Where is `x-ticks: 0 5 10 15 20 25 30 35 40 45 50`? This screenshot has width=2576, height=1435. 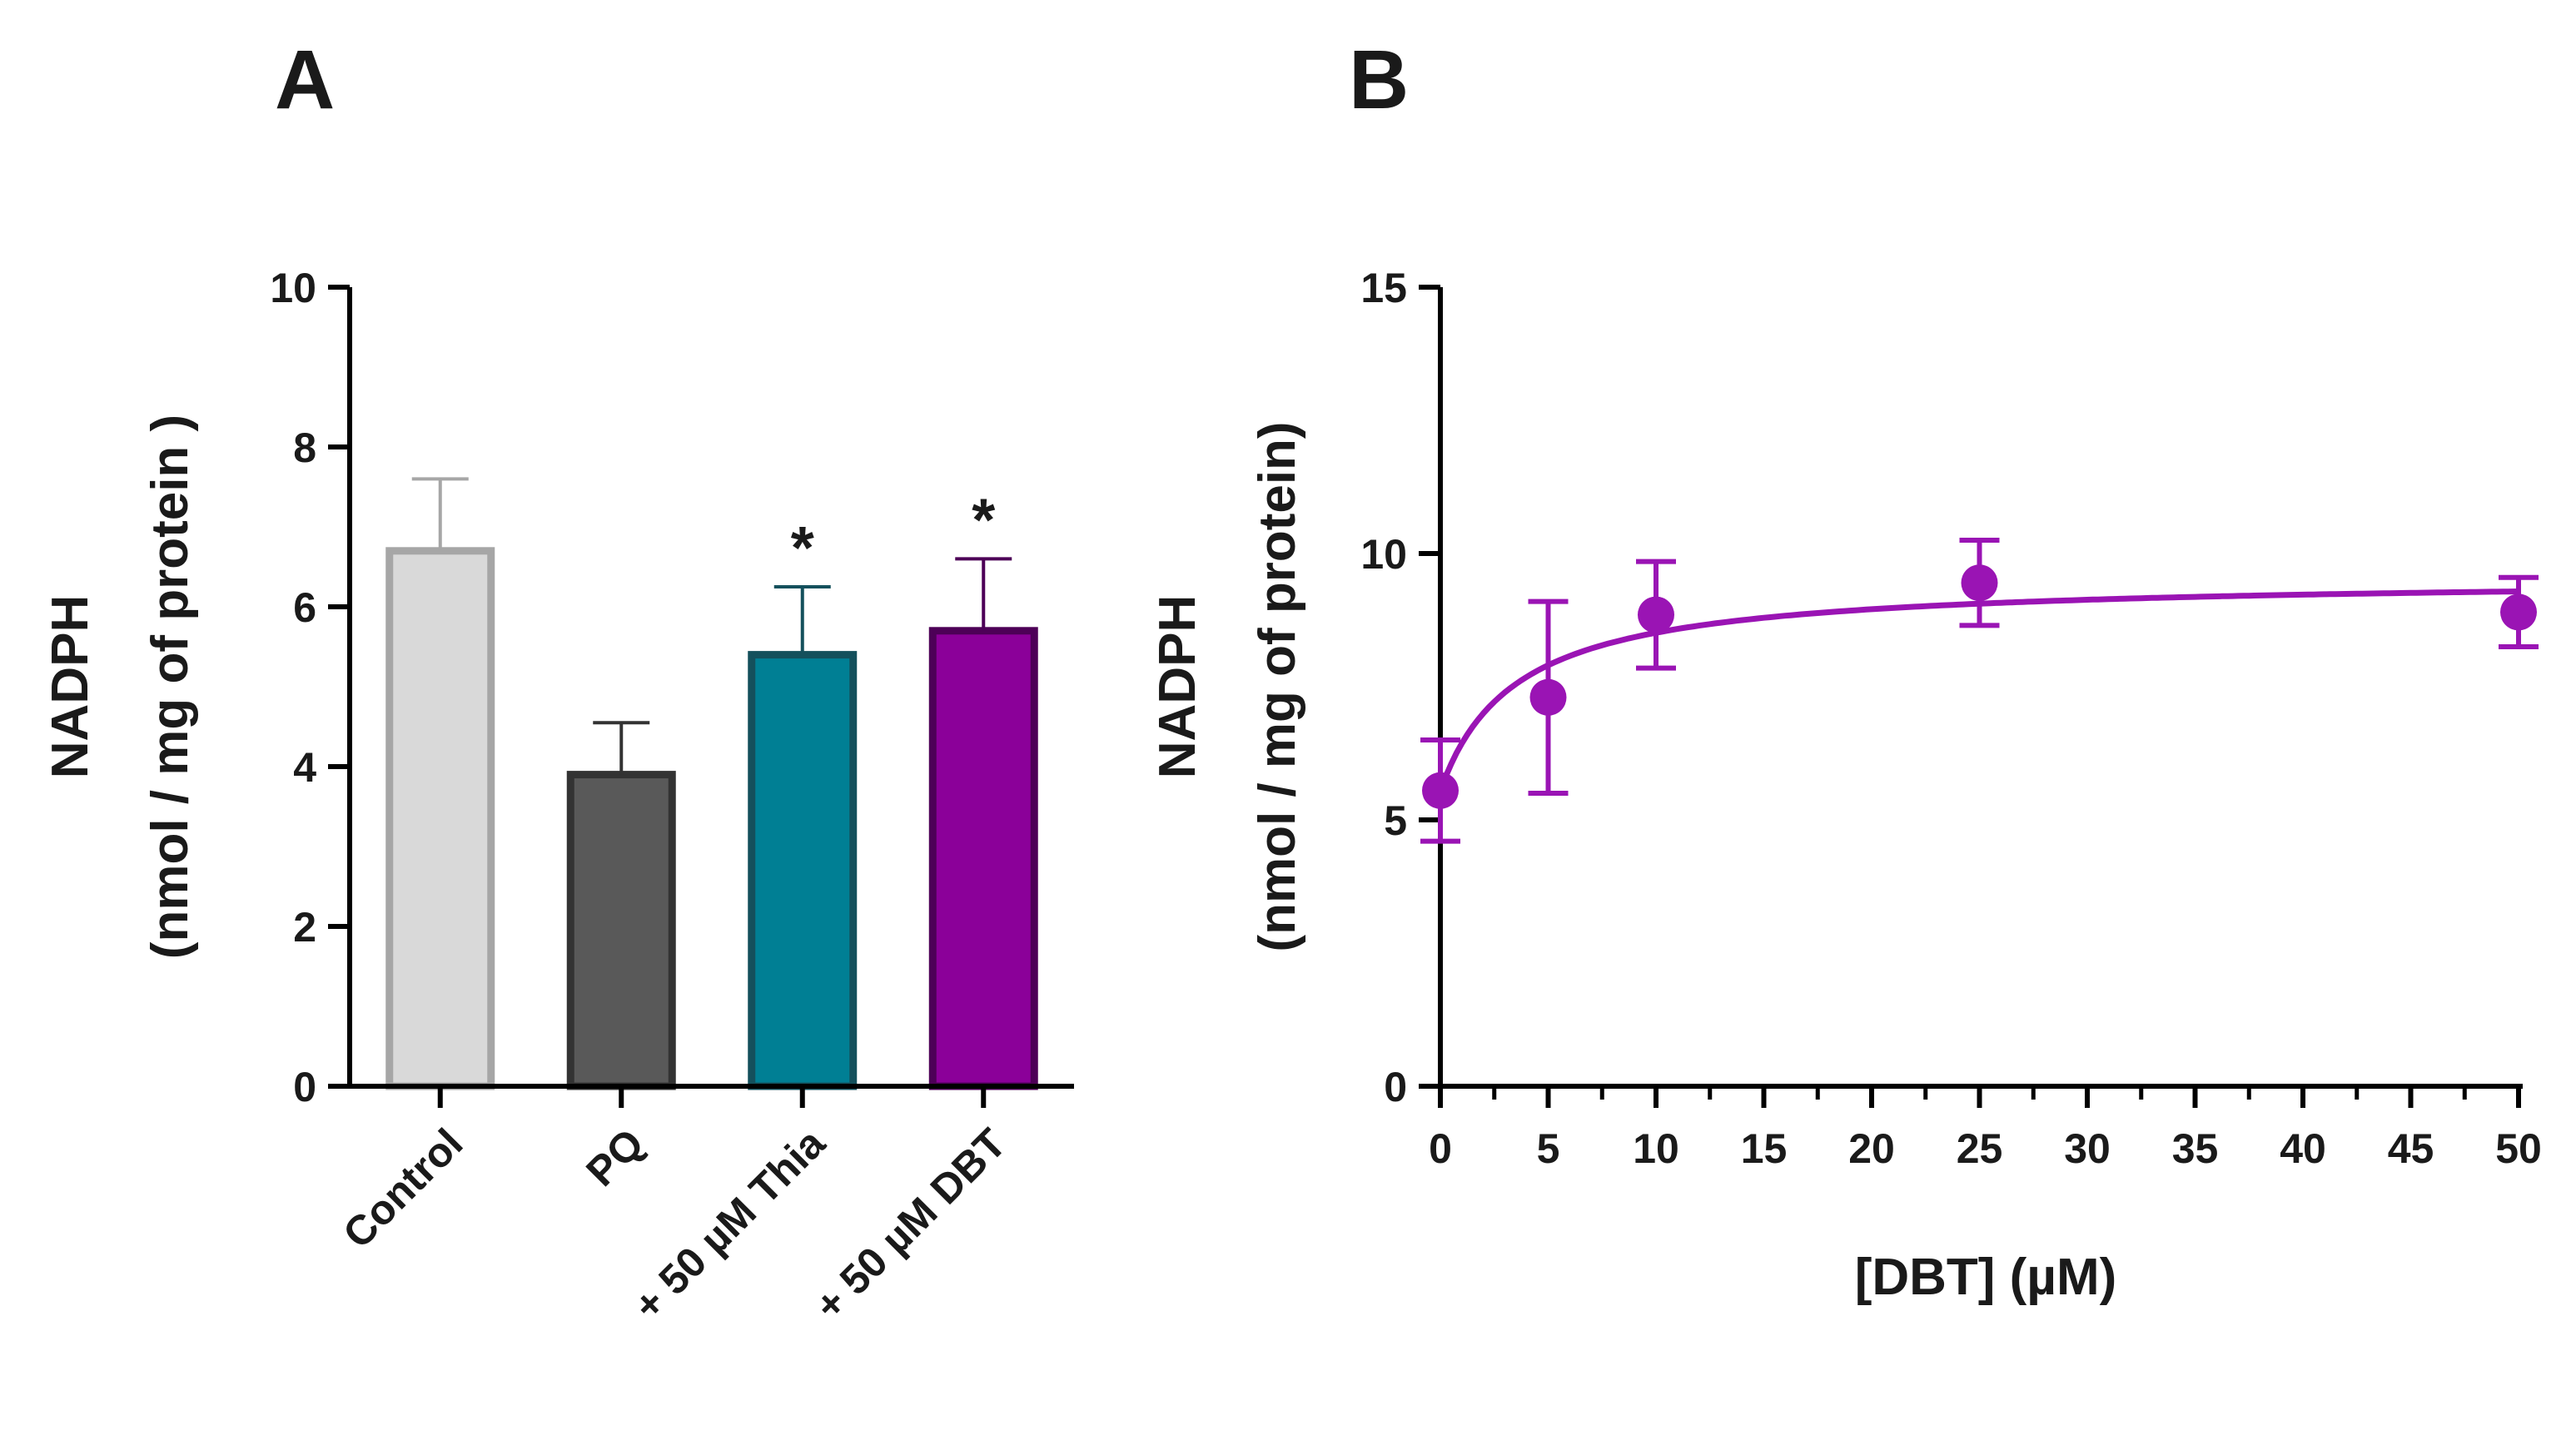 x-ticks: 0 5 10 15 20 25 30 35 40 45 50 is located at coordinates (1985, 1129).